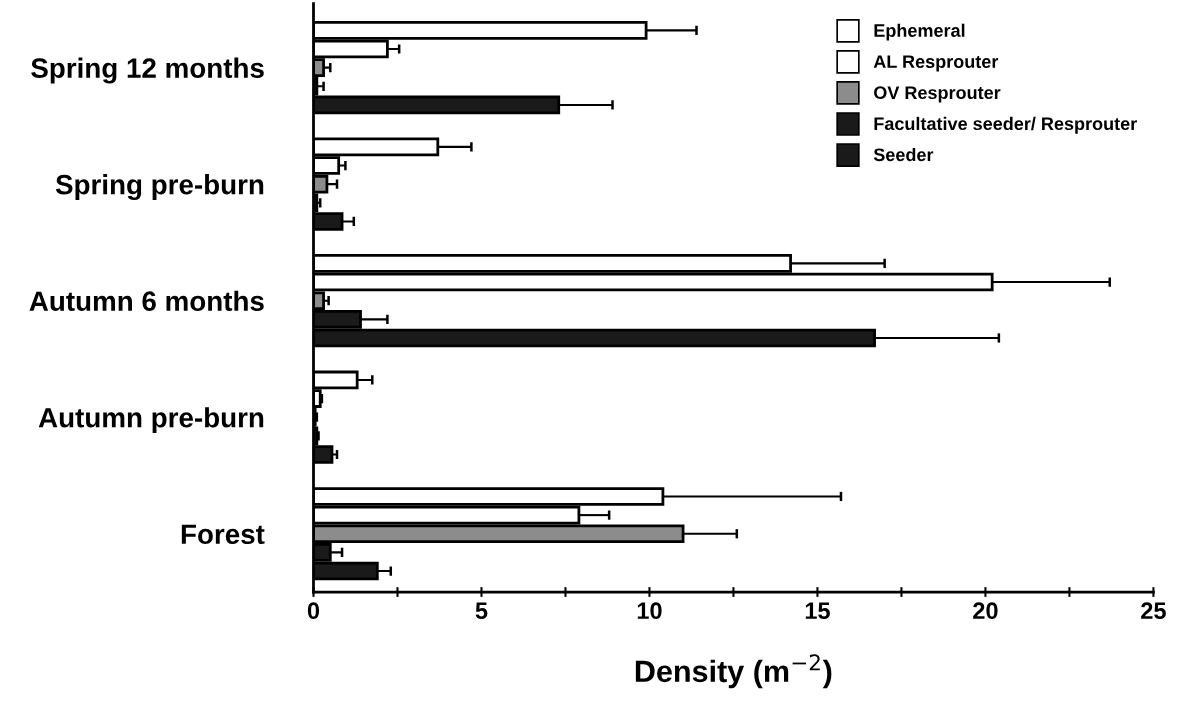  Describe the element at coordinates (903, 154) in the screenshot. I see `legend-label: Seeder` at that location.